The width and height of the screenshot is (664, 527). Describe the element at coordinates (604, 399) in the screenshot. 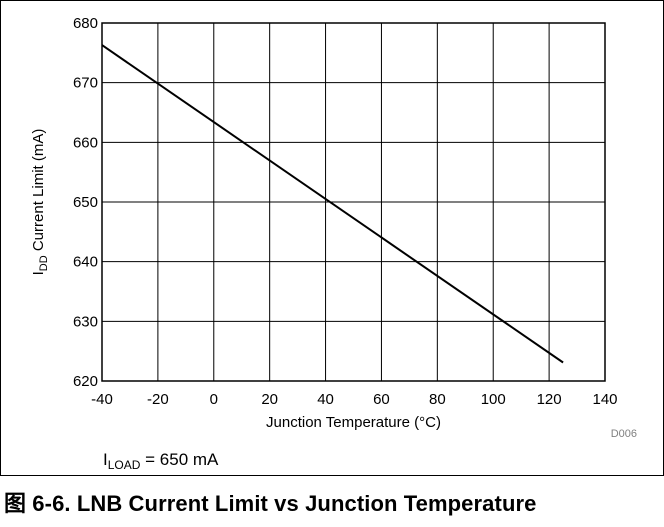

I see `x-tick-label: 140` at that location.